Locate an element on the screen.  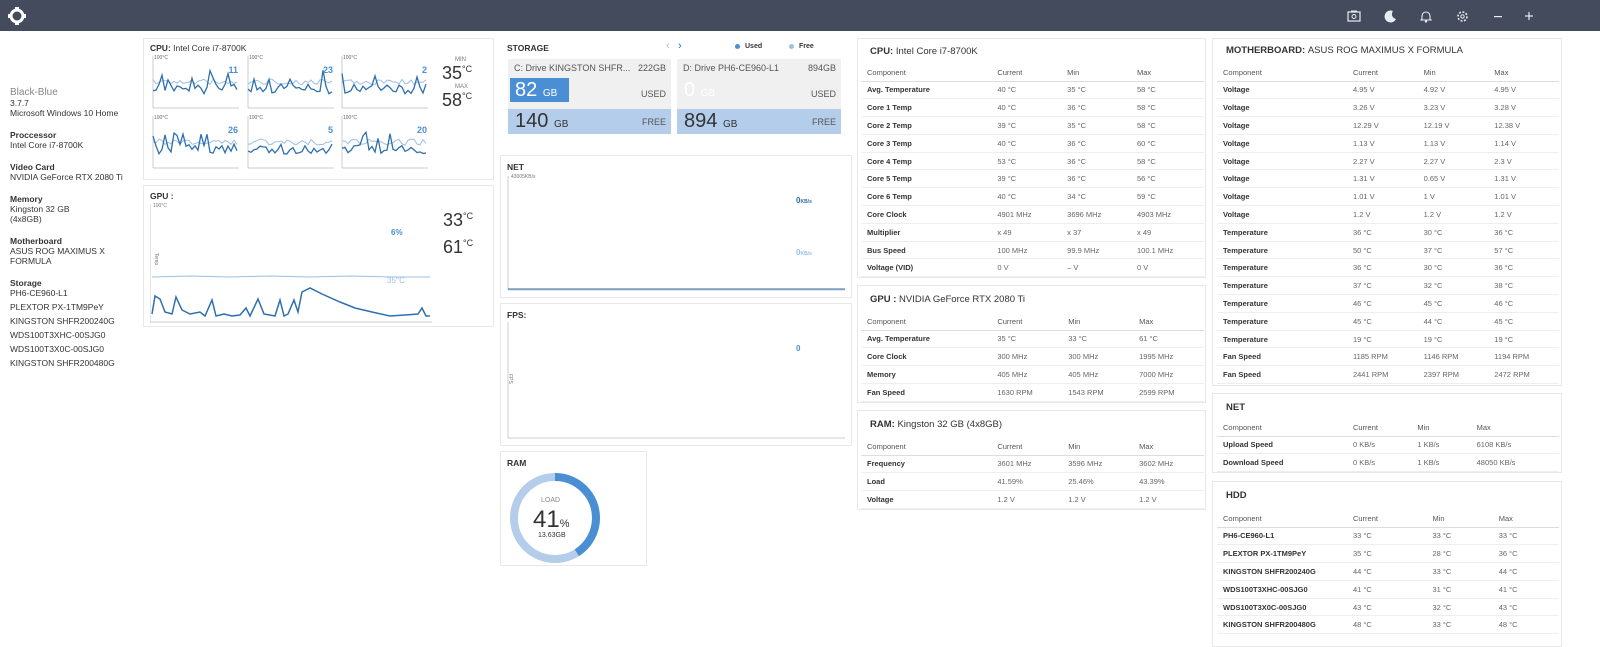
table-cell: 4.92 V is located at coordinates (1453, 90).